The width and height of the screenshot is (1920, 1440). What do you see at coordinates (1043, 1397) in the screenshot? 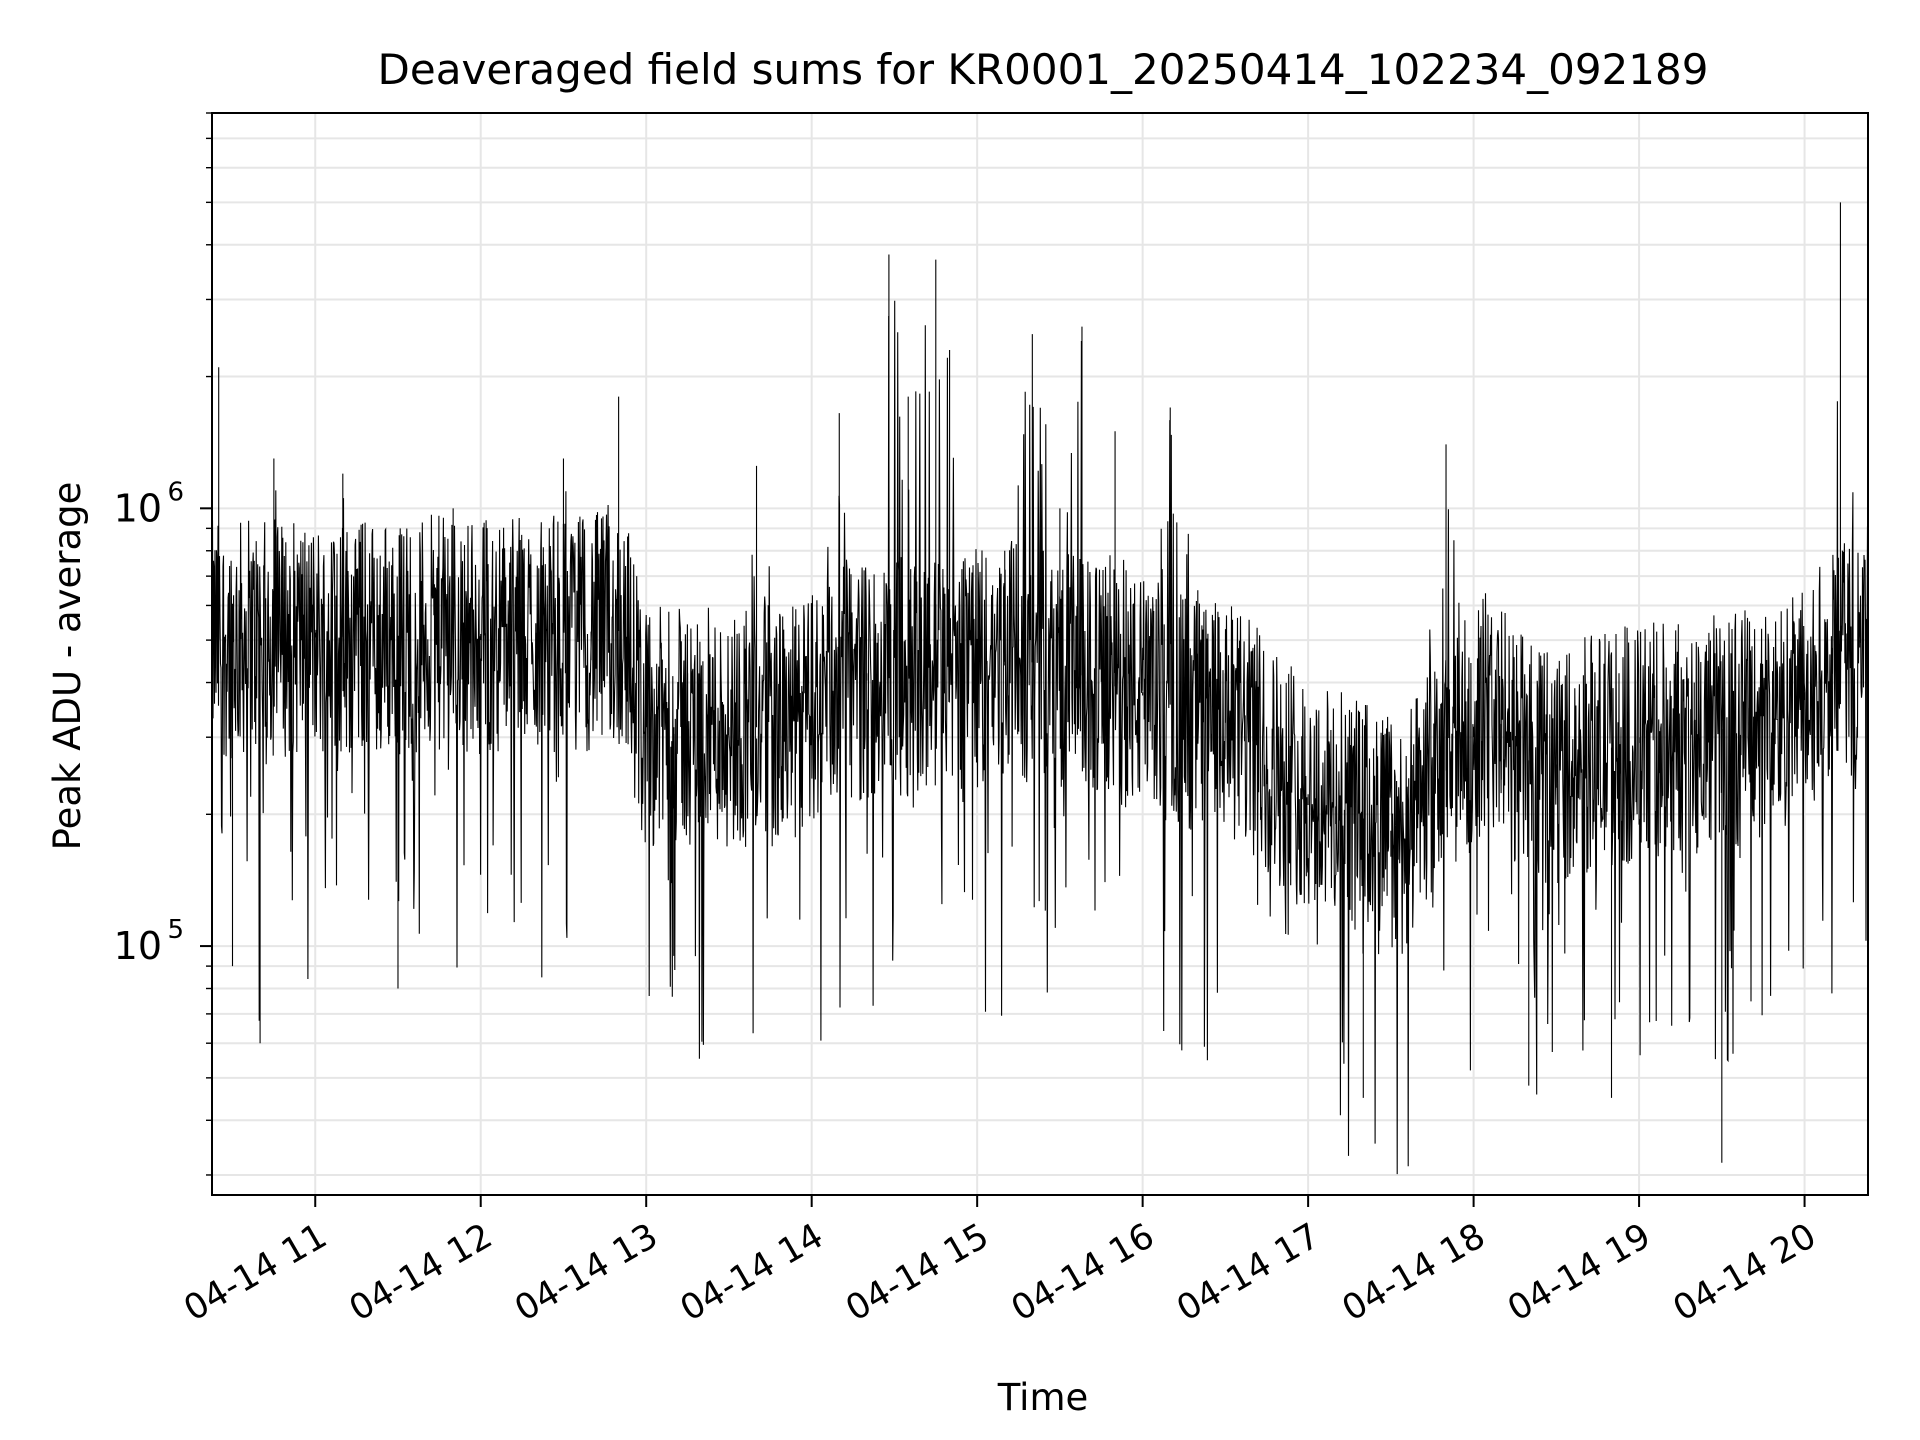
I see `x-axis-label: Time` at bounding box center [1043, 1397].